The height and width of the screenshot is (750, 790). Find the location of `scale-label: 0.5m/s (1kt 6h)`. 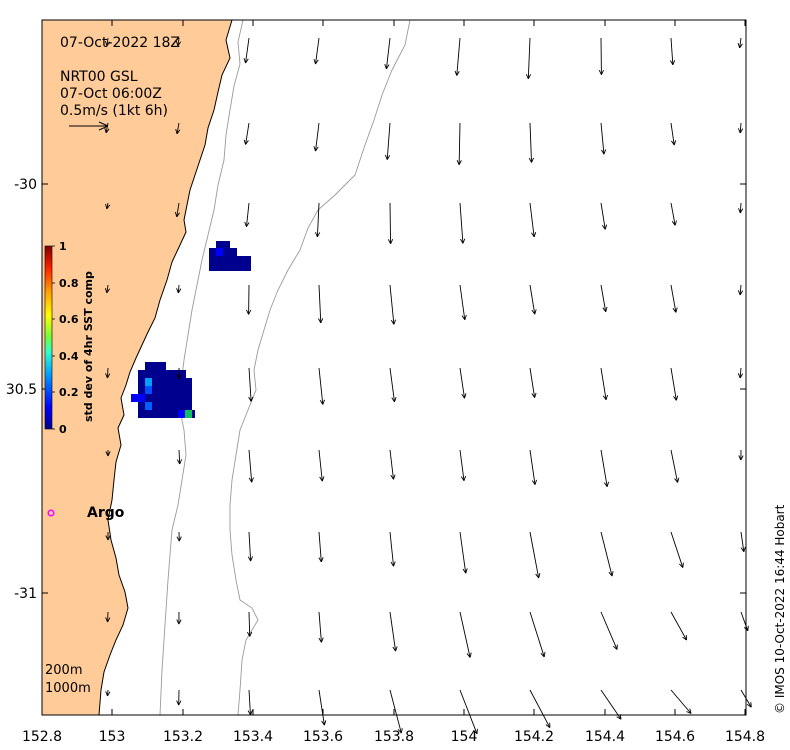

scale-label: 0.5m/s (1kt 6h) is located at coordinates (114, 111).